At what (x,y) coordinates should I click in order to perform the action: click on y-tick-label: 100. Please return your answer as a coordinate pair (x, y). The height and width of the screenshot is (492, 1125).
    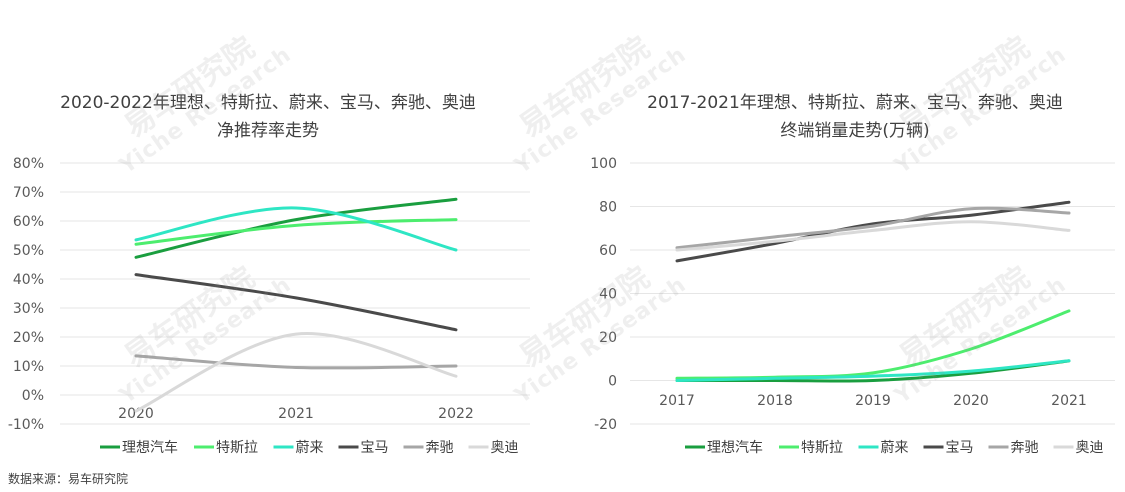
    Looking at the image, I should click on (603, 164).